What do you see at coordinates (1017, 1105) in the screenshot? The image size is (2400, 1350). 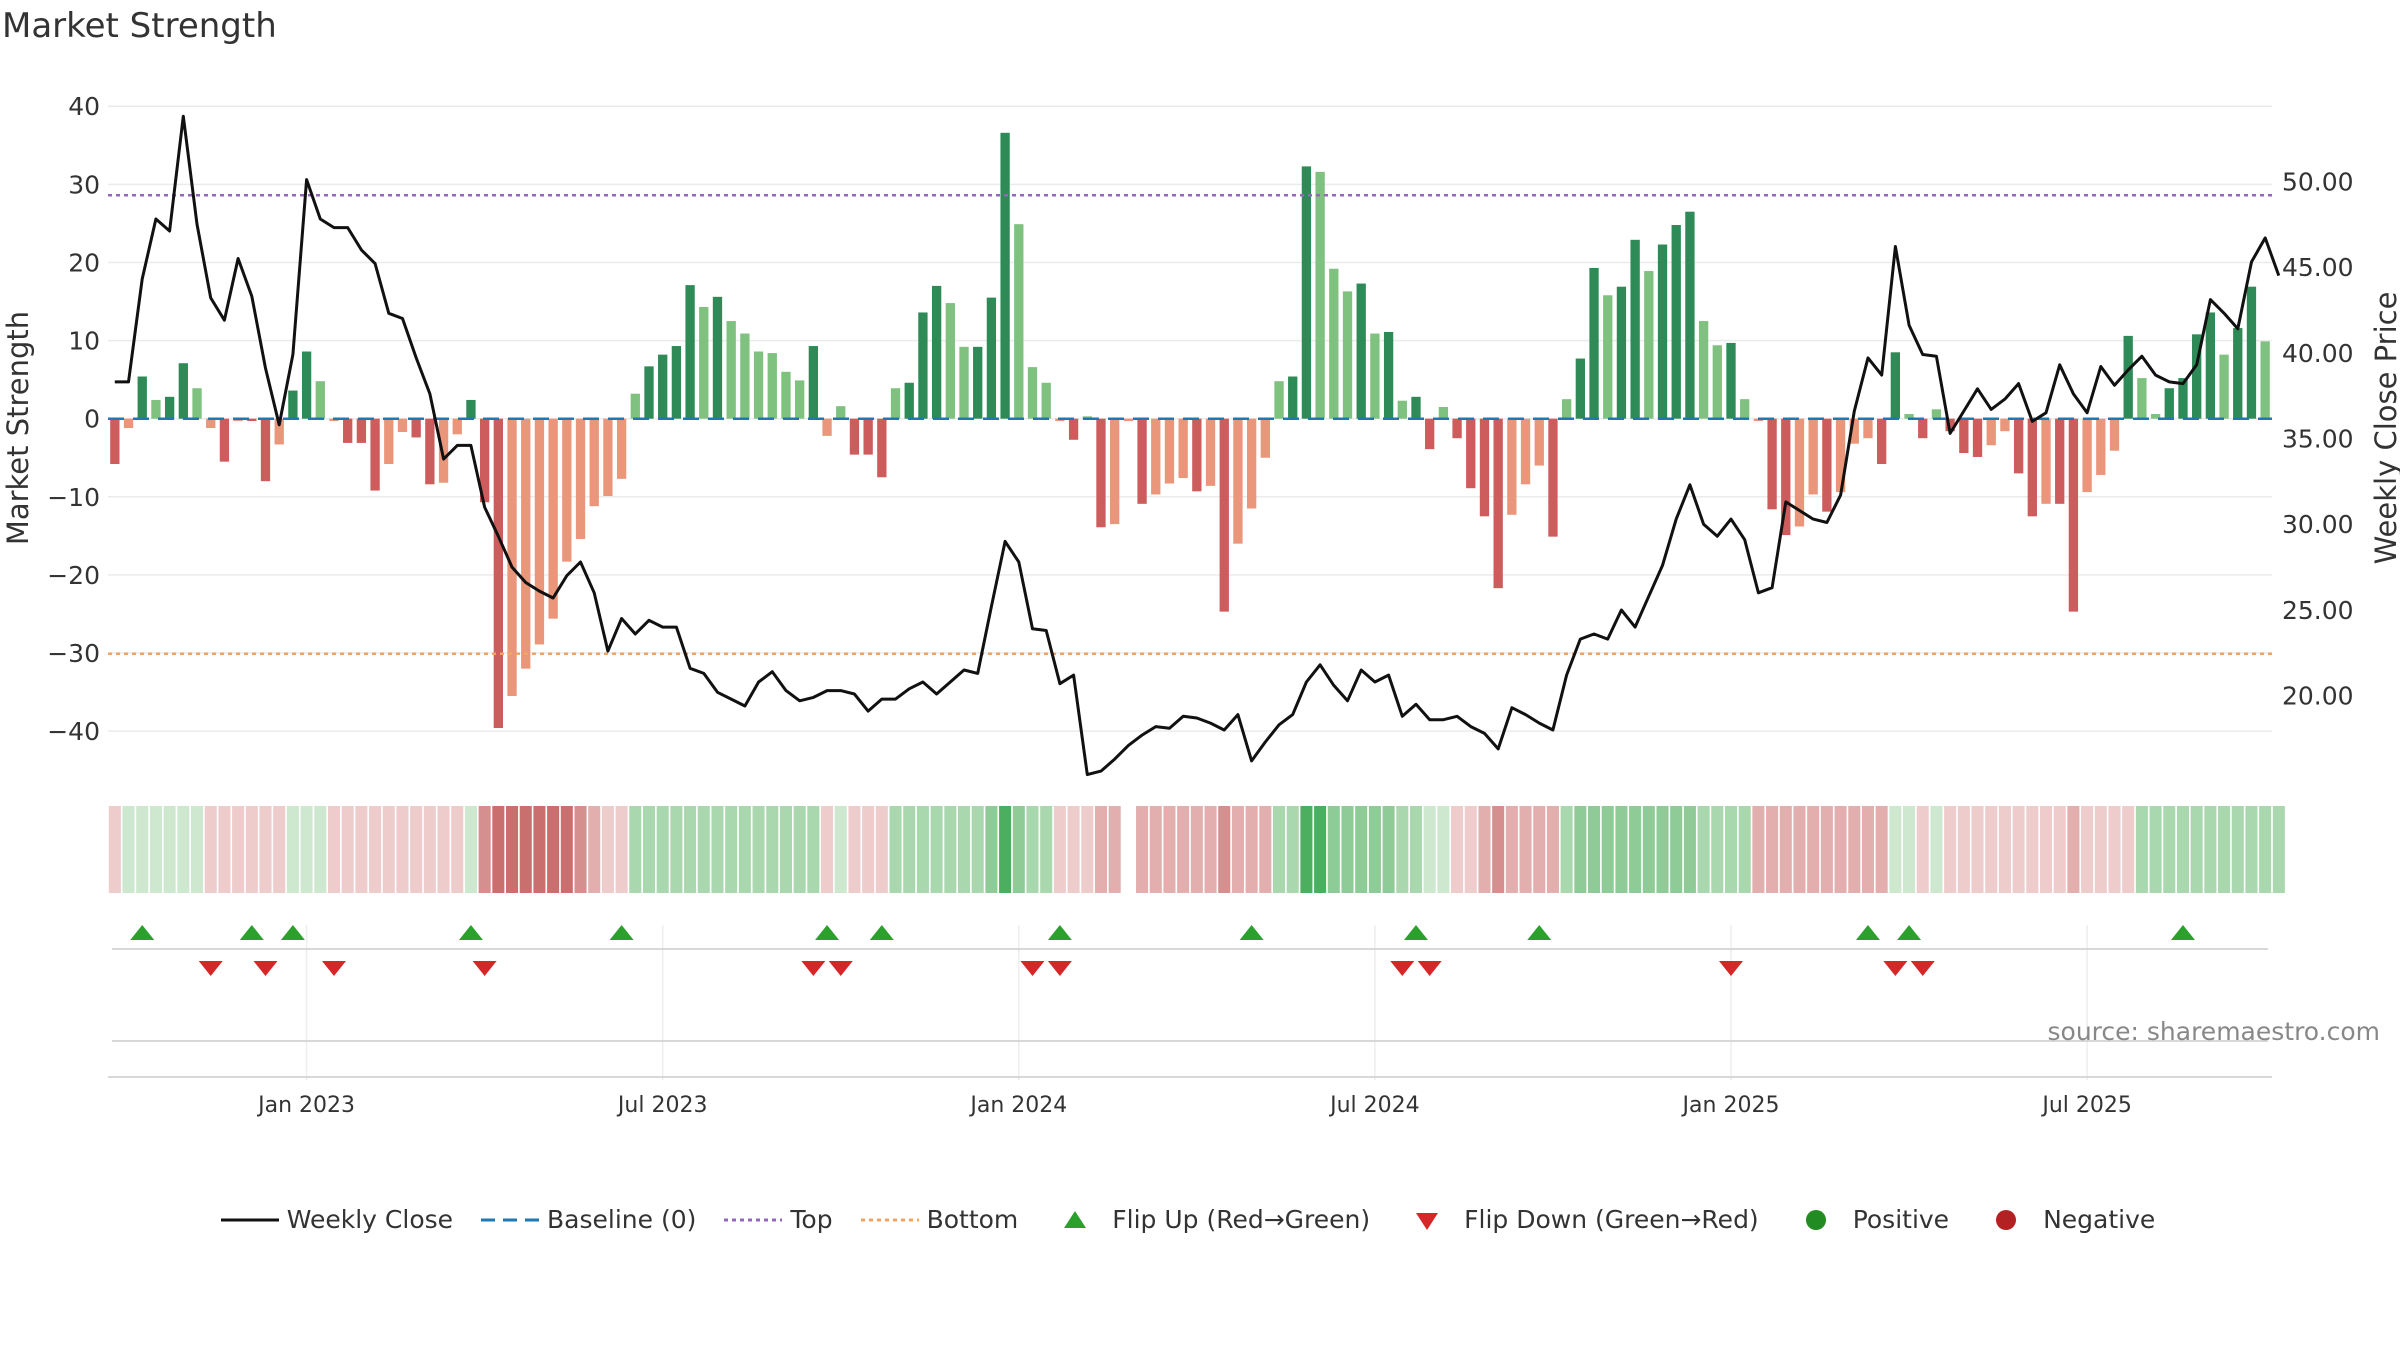 I see `x-tick-label: Jan 2024` at bounding box center [1017, 1105].